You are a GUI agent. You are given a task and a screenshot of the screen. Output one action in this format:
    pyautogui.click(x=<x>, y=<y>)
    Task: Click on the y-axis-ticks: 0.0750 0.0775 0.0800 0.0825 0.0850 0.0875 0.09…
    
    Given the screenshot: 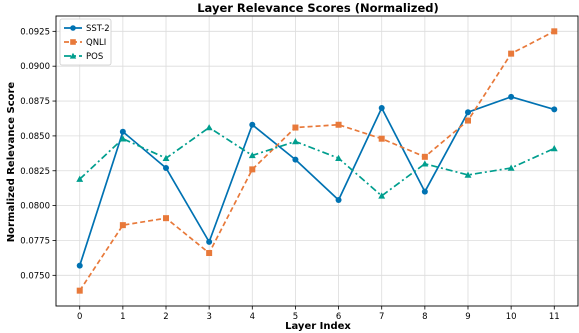 What is the action you would take?
    pyautogui.click(x=38, y=154)
    